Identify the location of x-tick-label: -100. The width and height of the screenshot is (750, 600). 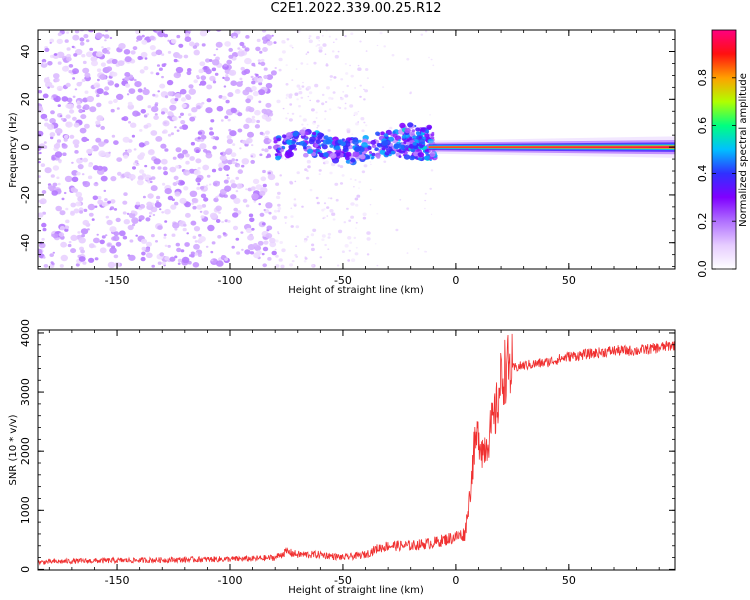
(230, 580).